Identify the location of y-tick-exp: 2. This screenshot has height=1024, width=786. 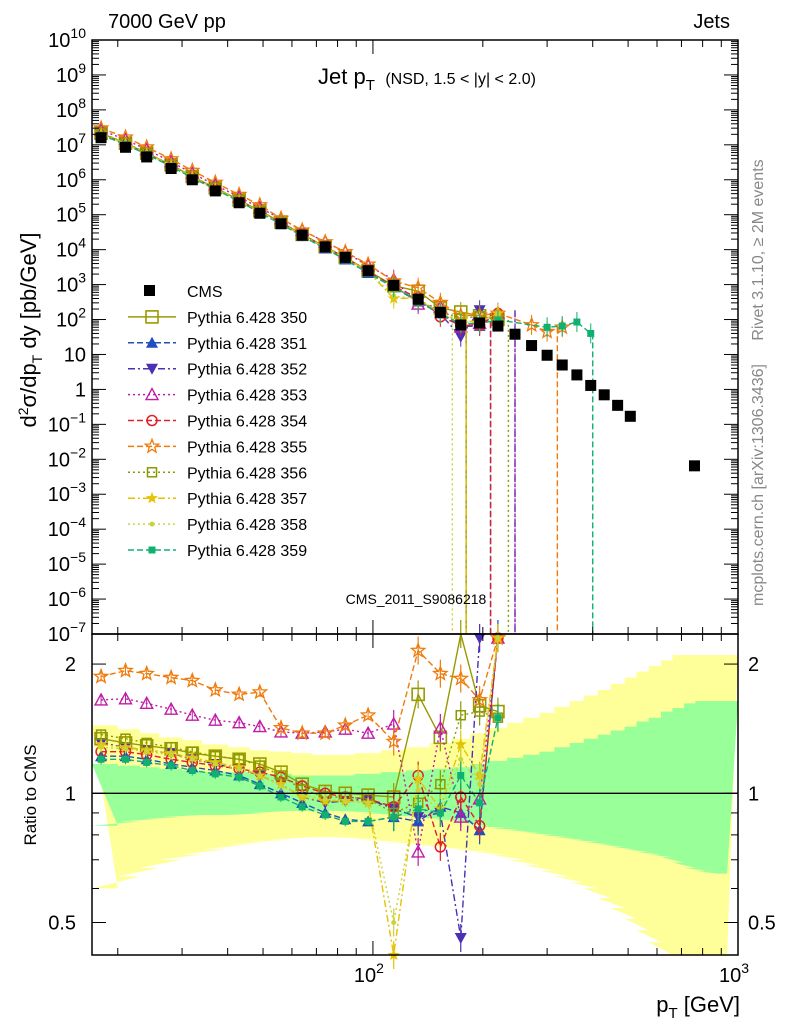
(82, 313).